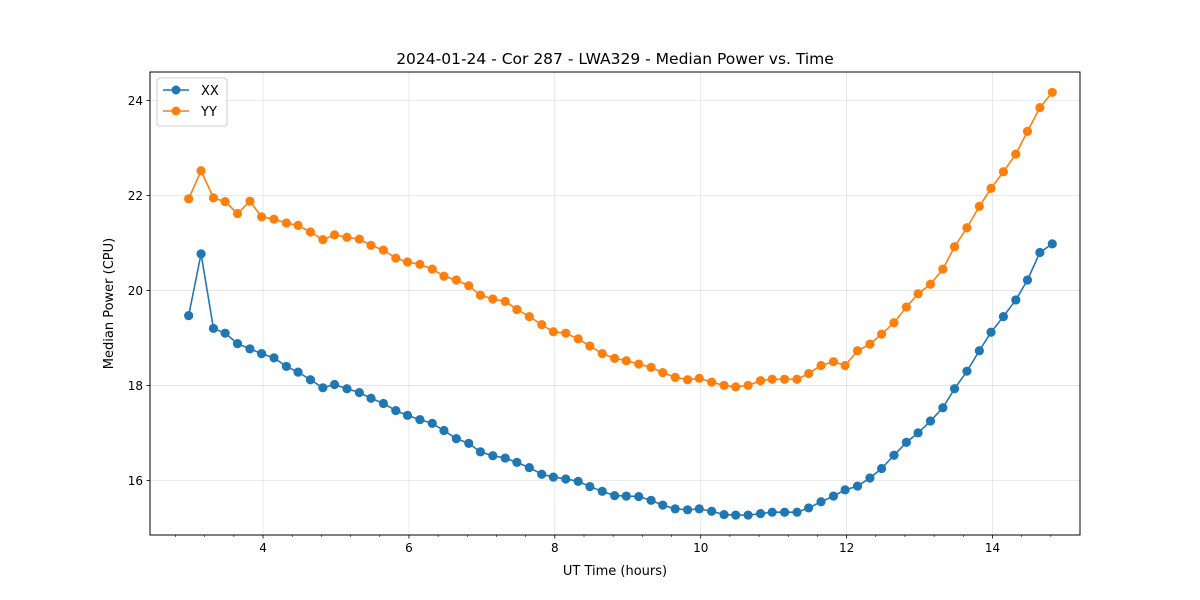 This screenshot has width=1200, height=600. I want to click on x-tick-label: 10, so click(700, 548).